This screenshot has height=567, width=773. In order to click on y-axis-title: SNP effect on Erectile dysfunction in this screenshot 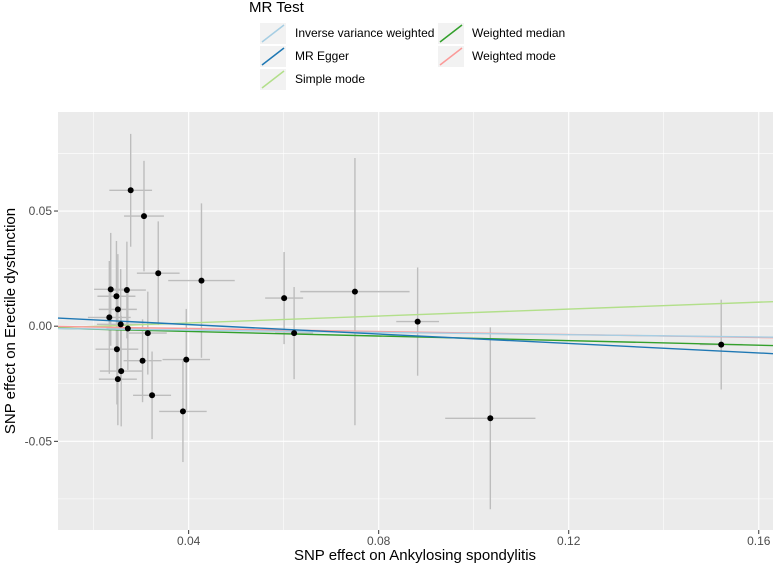, I will do `click(10, 321)`.